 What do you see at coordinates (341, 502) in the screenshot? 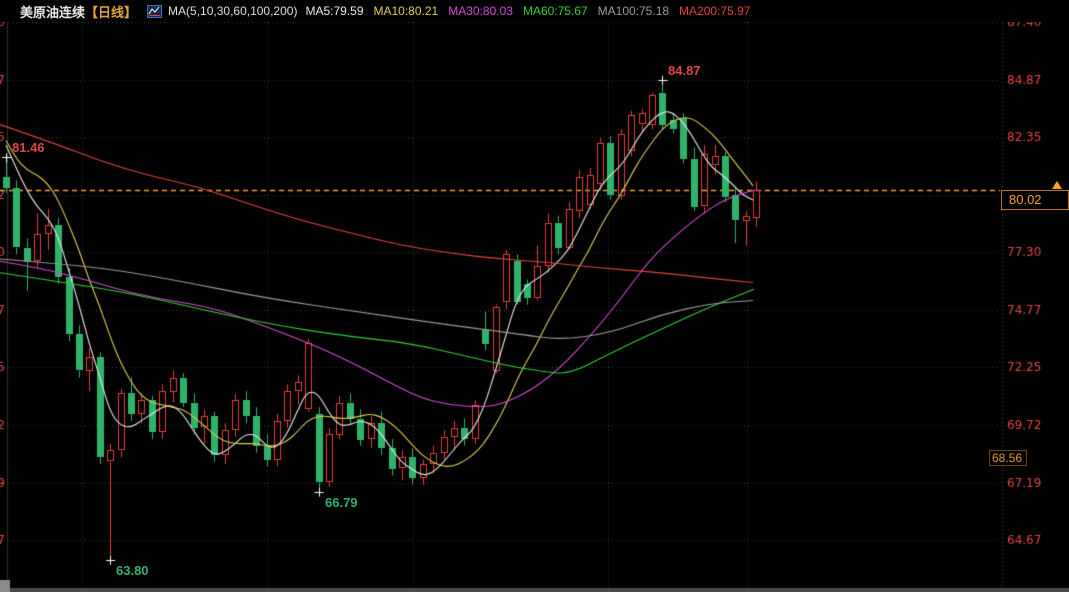
I see `price-annotation-low: 66.79` at bounding box center [341, 502].